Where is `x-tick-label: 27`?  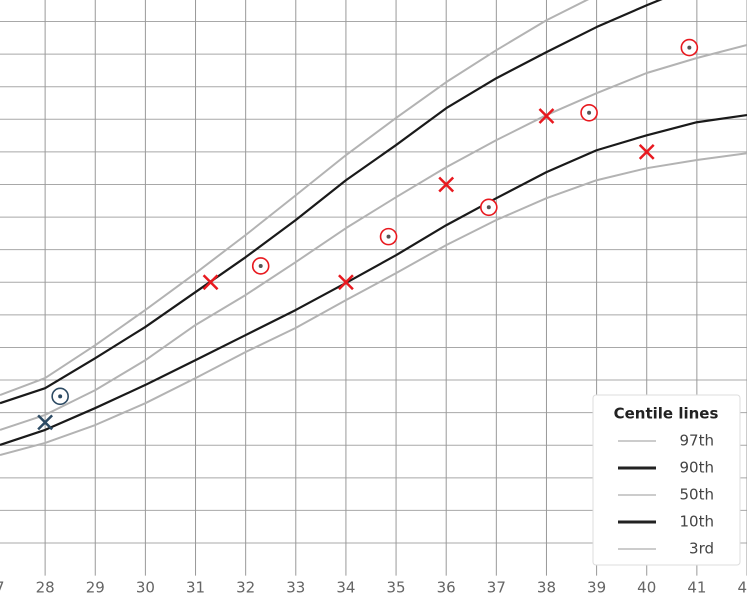 x-tick-label: 27 is located at coordinates (2, 588).